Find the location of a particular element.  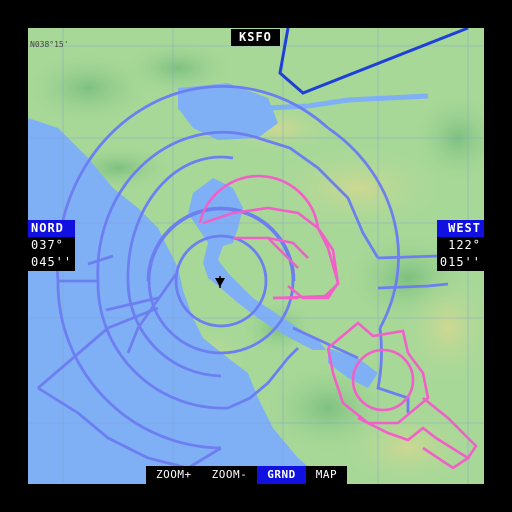

longitude-readout: WEST 122° 015'' is located at coordinates (460, 245).